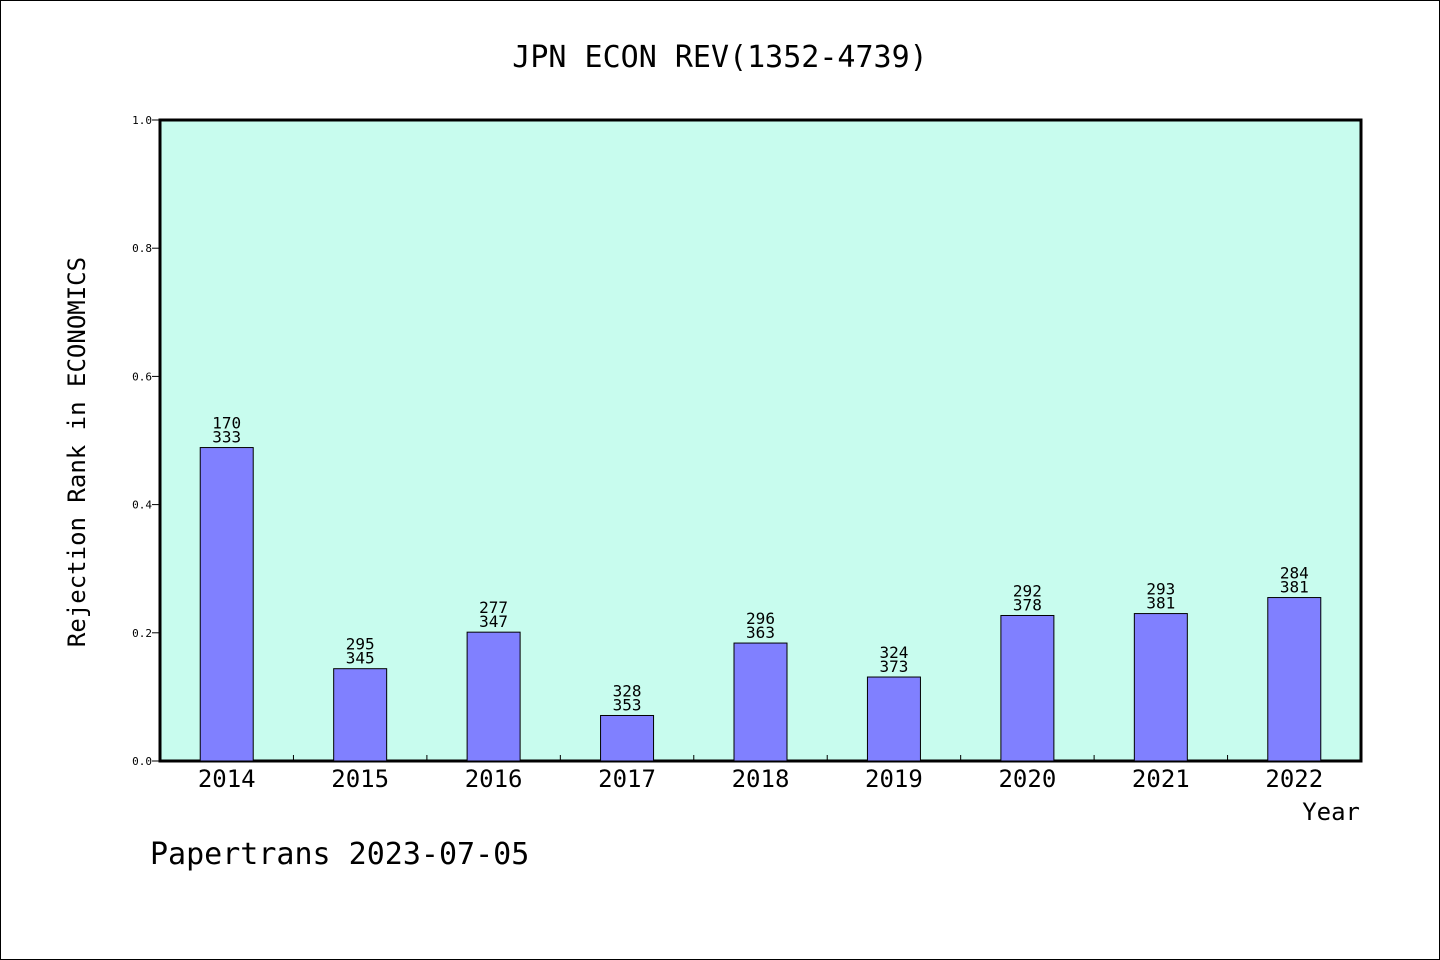  What do you see at coordinates (226, 437) in the screenshot?
I see `bar-label-bottom: 333` at bounding box center [226, 437].